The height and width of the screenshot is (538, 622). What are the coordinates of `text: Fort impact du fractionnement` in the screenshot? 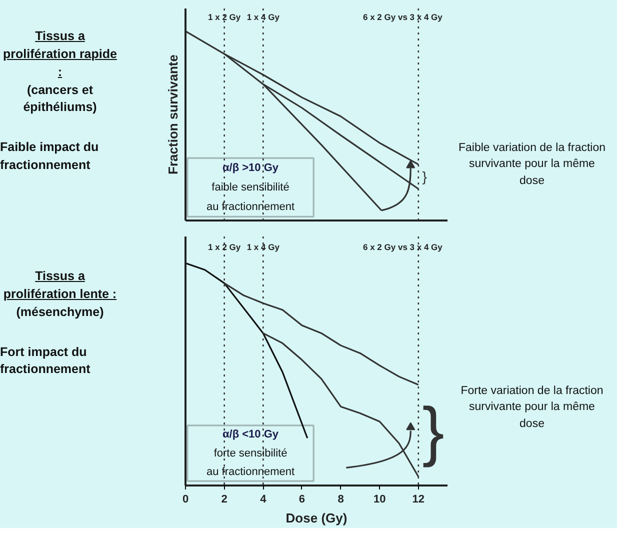 It's located at (46, 361).